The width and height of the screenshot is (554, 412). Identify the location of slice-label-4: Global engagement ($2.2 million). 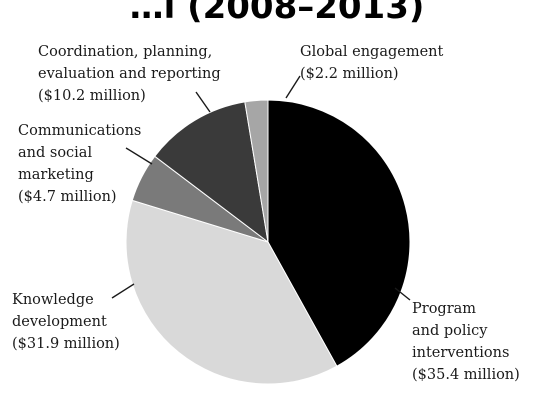
(372, 63).